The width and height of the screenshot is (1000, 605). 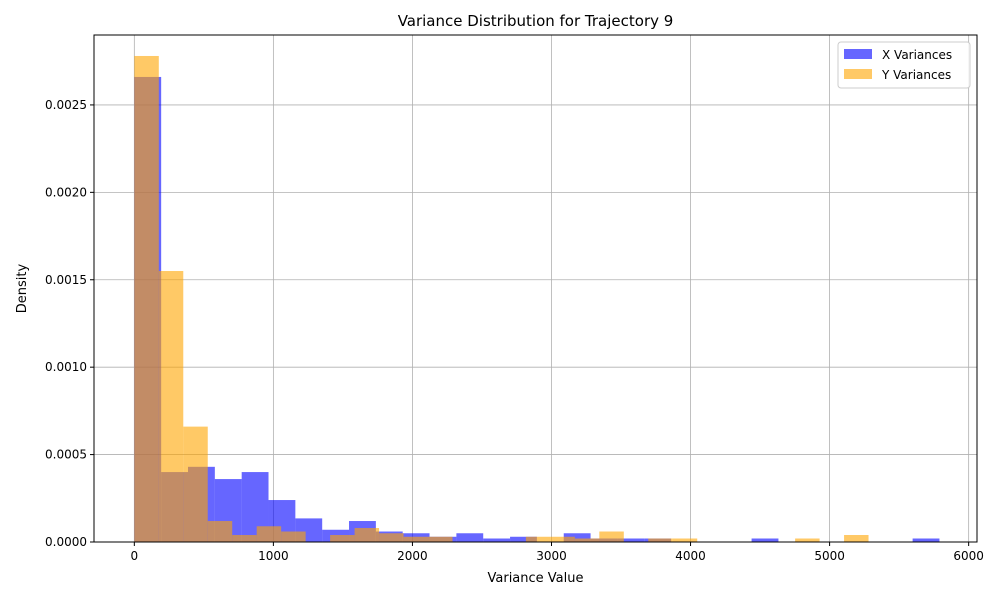 I want to click on x-tick-label: 1000, so click(x=273, y=556).